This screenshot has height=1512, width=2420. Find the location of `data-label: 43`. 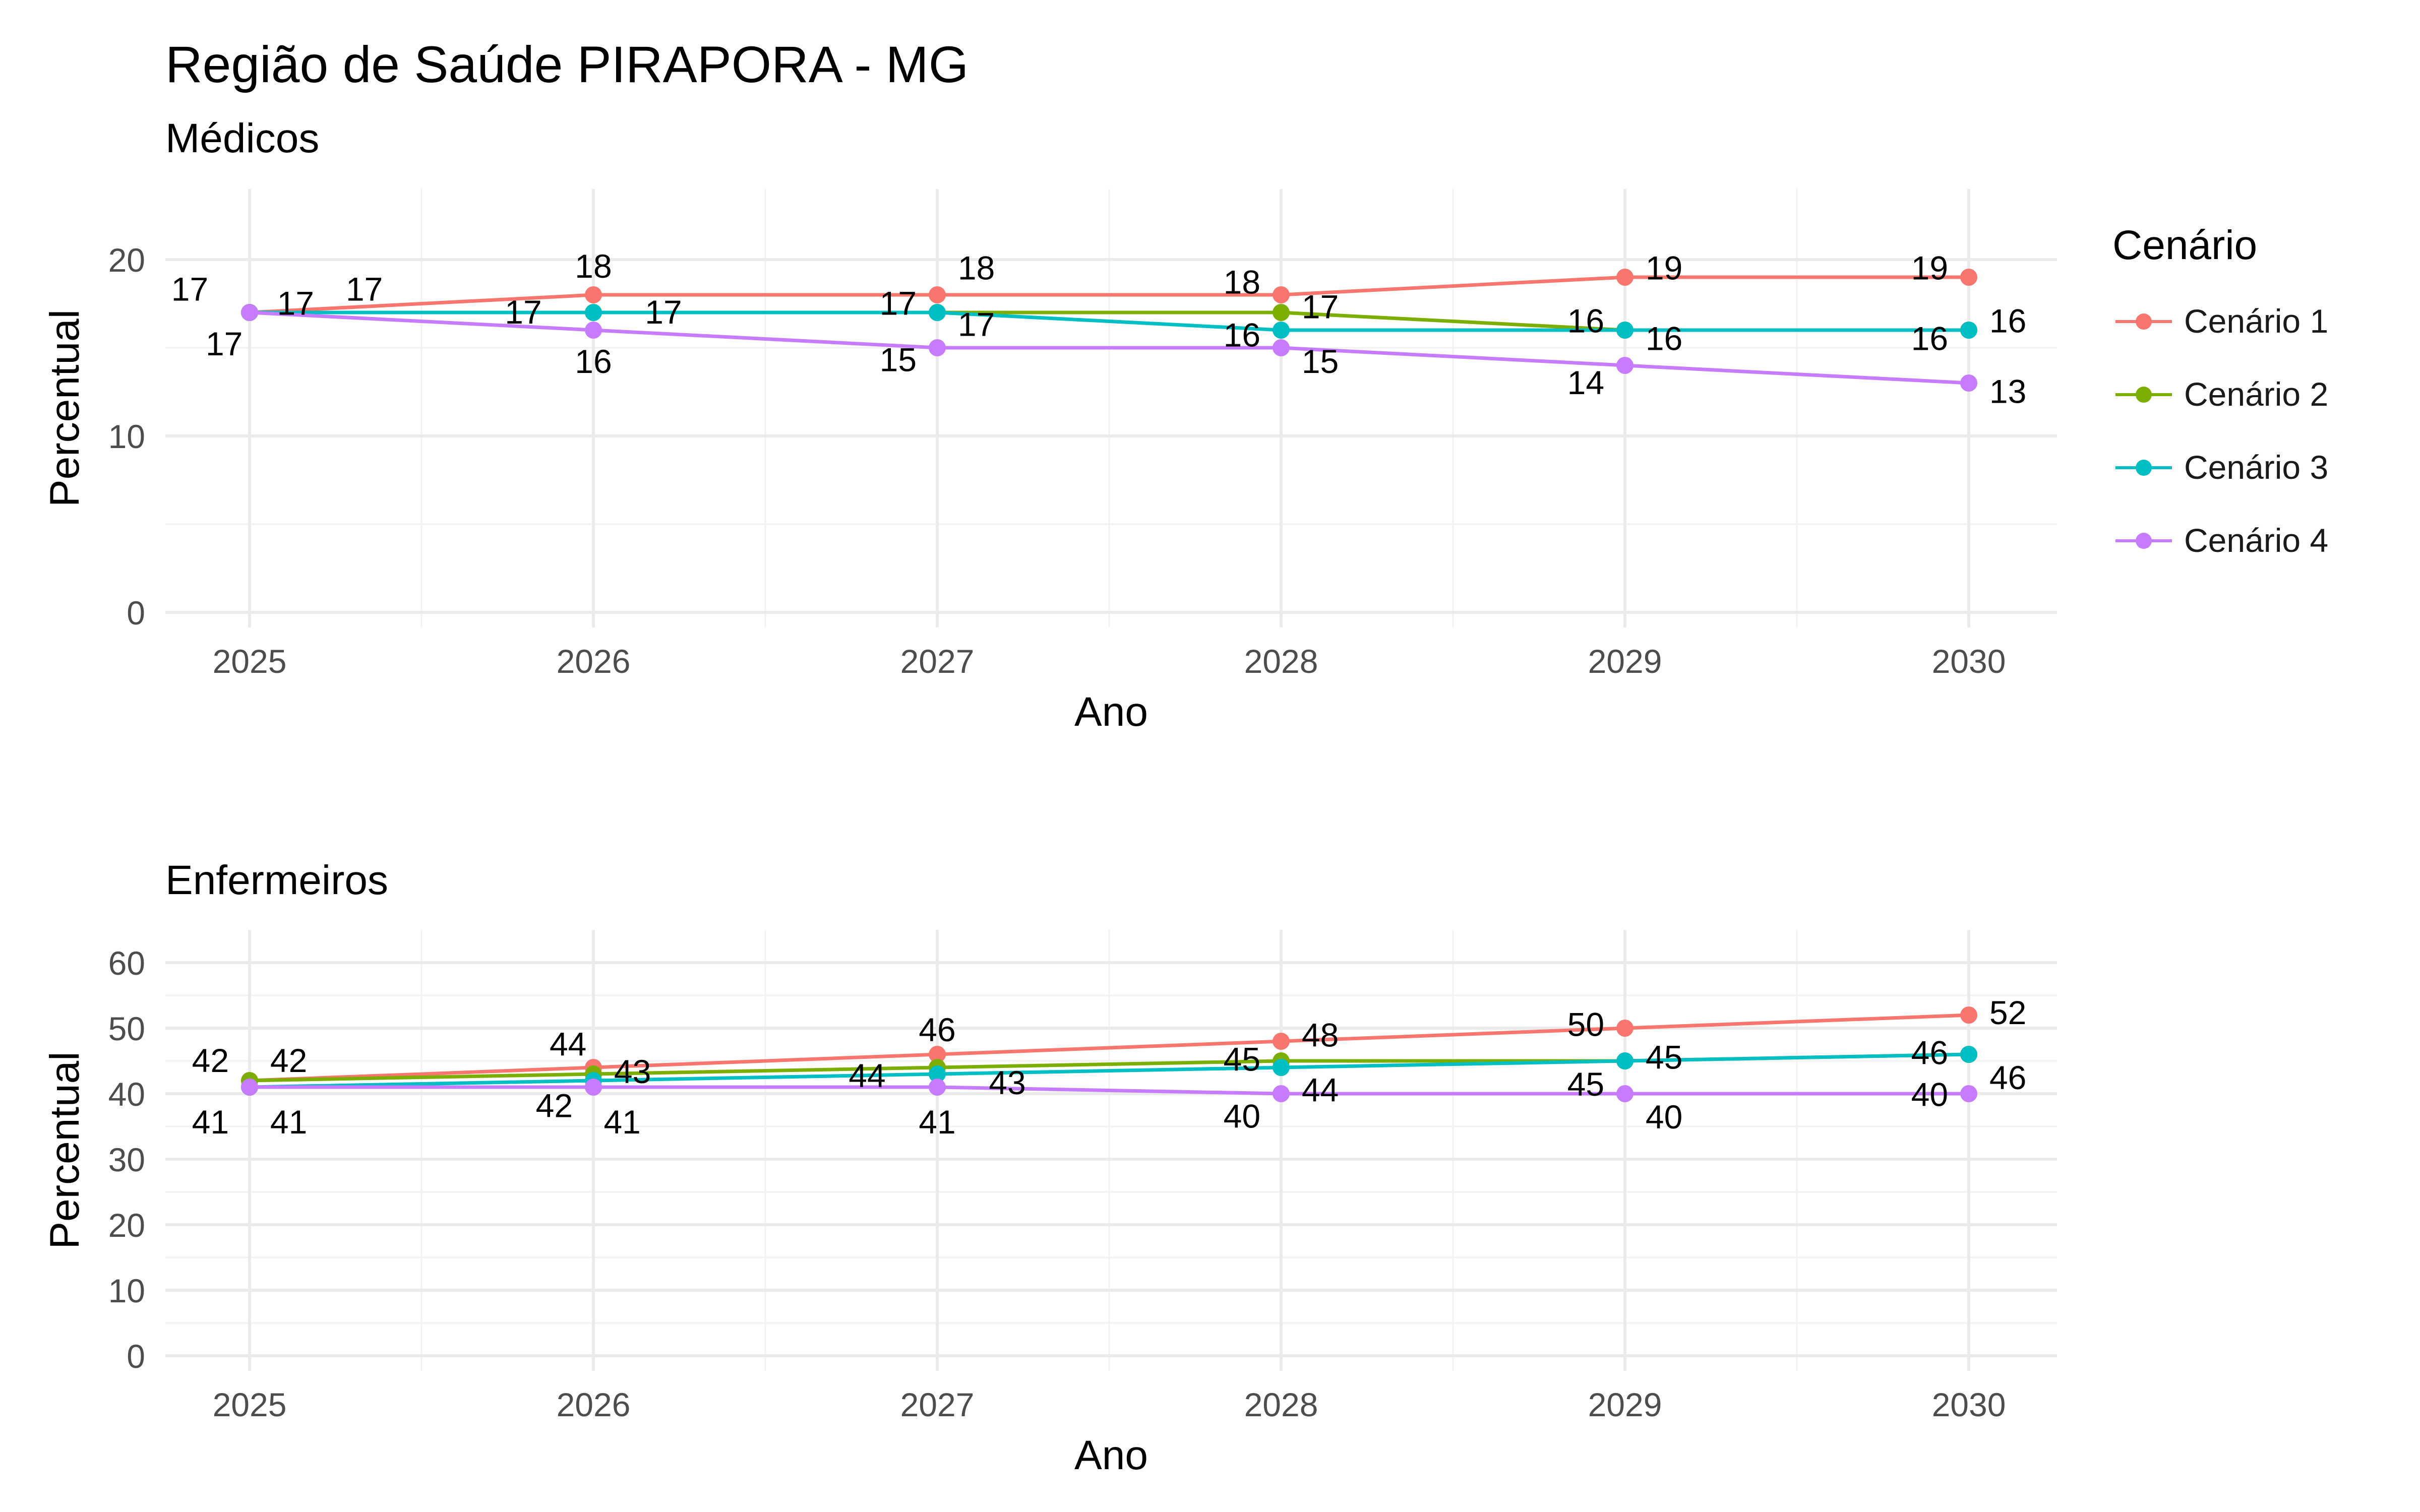

data-label: 43 is located at coordinates (632, 1071).